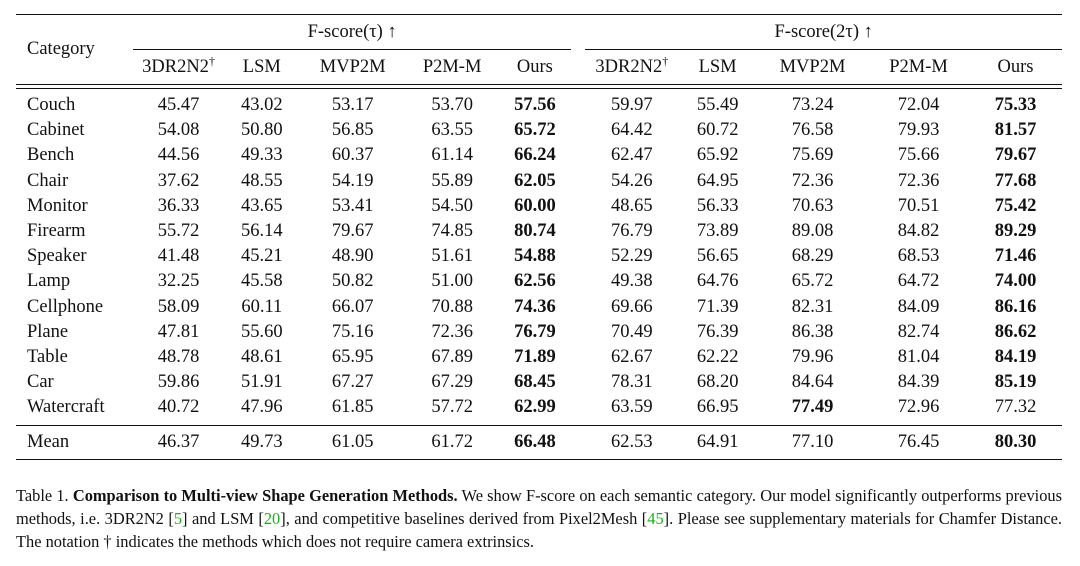 The image size is (1080, 566). I want to click on score-cell: 54.50, so click(452, 205).